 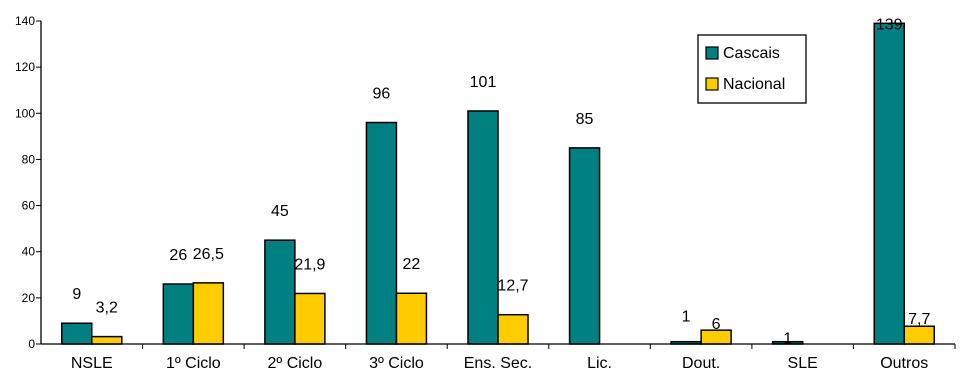 I want to click on data-label-cascais: 96, so click(x=382, y=94).